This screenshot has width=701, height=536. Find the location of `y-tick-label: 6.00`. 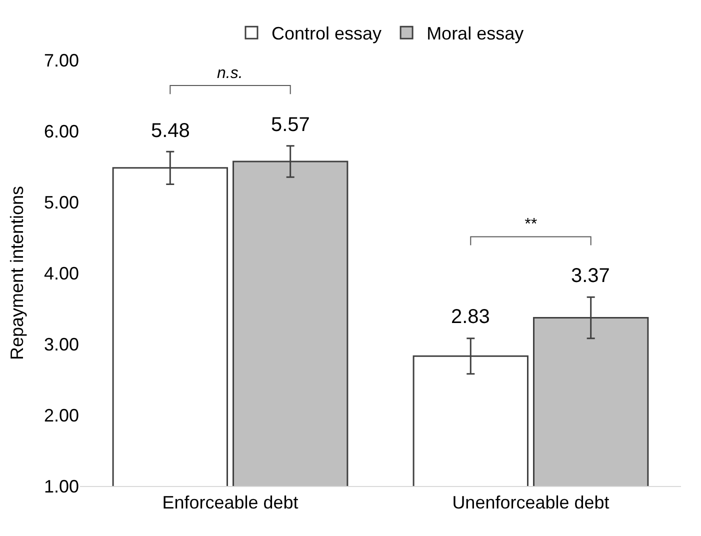

y-tick-label: 6.00 is located at coordinates (61, 131).